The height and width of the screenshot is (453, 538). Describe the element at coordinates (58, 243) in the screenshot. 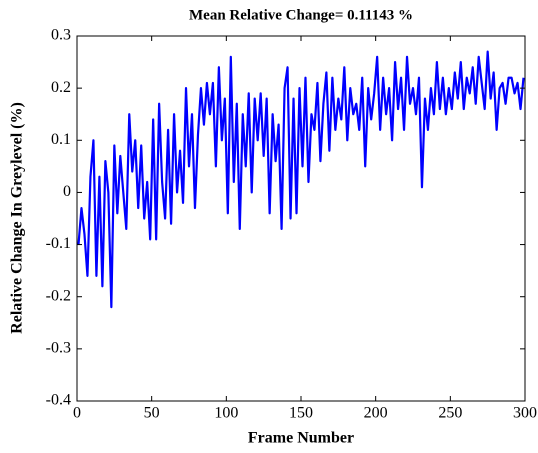

I see `y-tick-label: -0.1` at that location.